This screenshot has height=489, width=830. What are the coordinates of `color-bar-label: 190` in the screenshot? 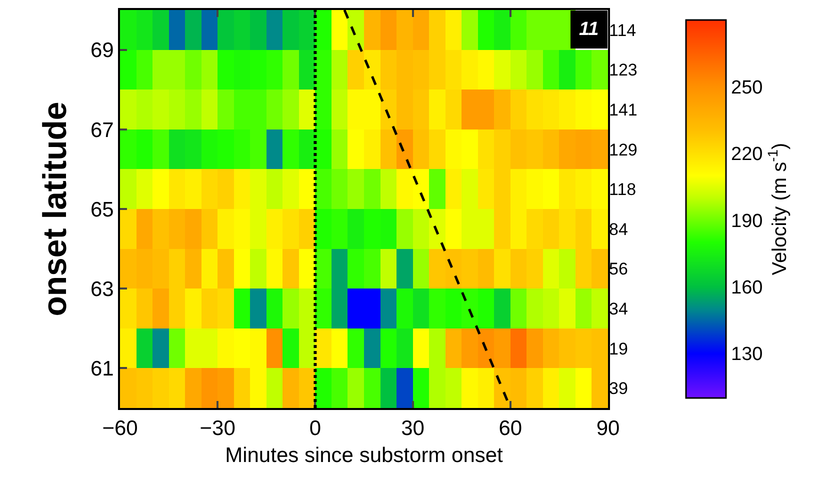 It's located at (747, 221).